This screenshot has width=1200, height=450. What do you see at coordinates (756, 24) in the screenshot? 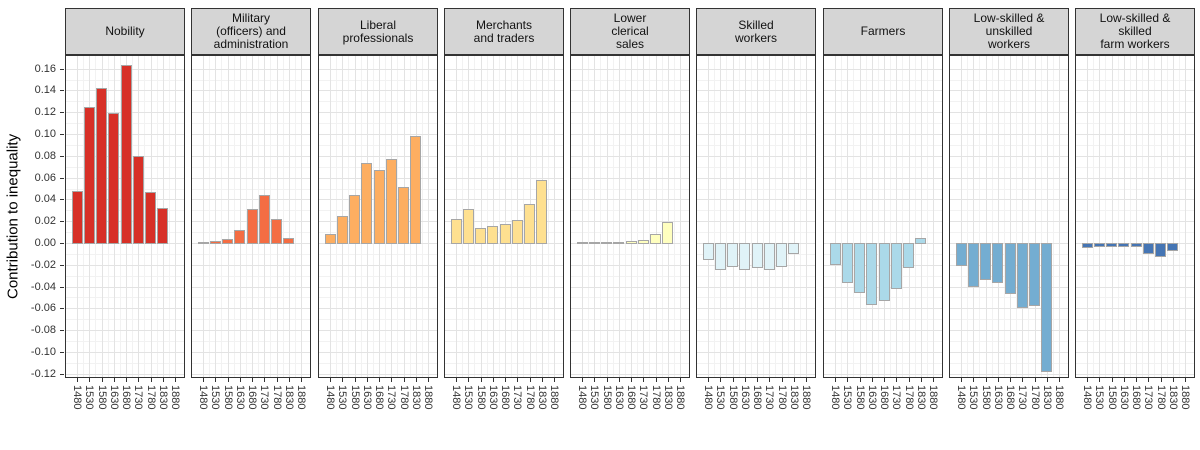
I see `strip-label-line: Skilled` at bounding box center [756, 24].